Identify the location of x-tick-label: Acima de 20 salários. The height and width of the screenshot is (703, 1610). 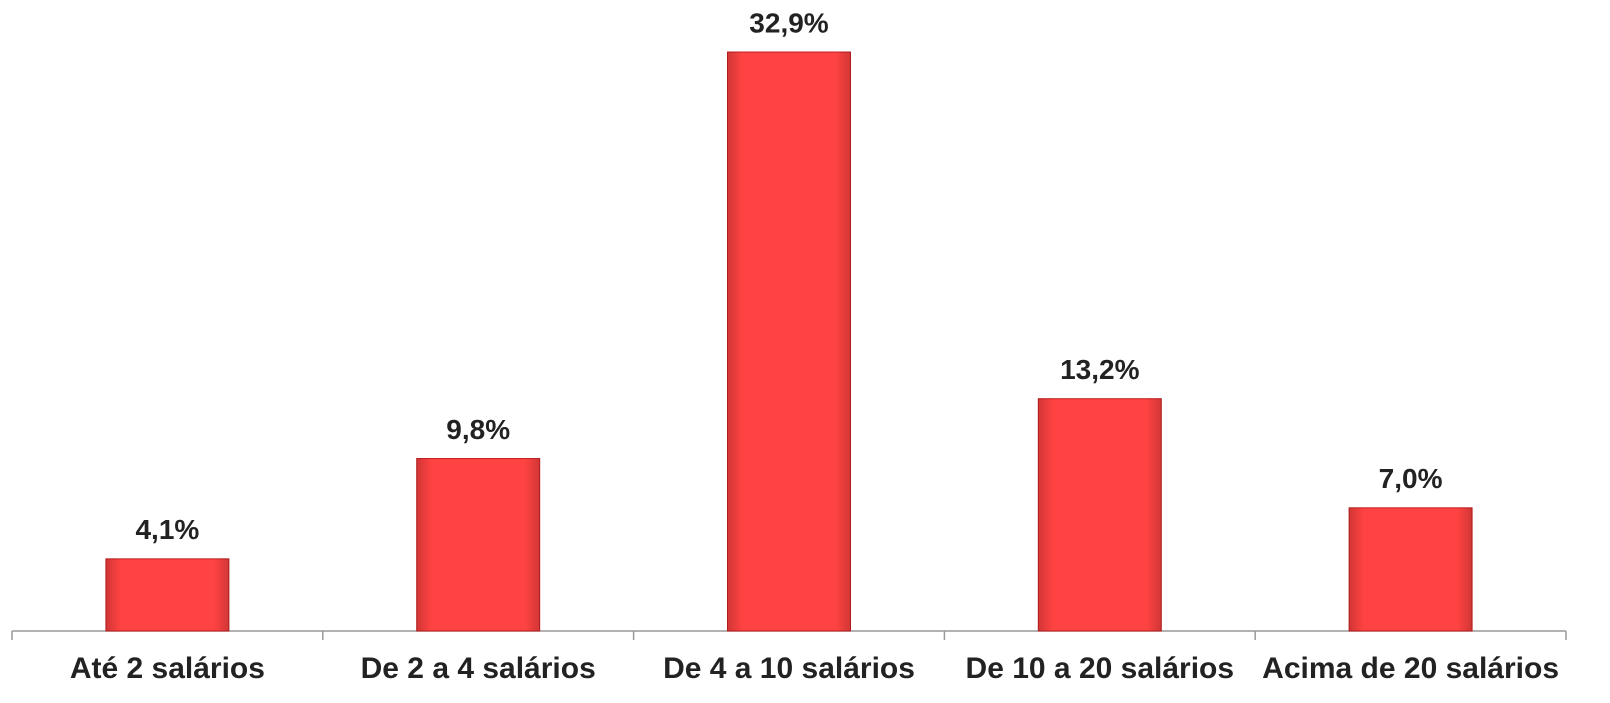
(1410, 668).